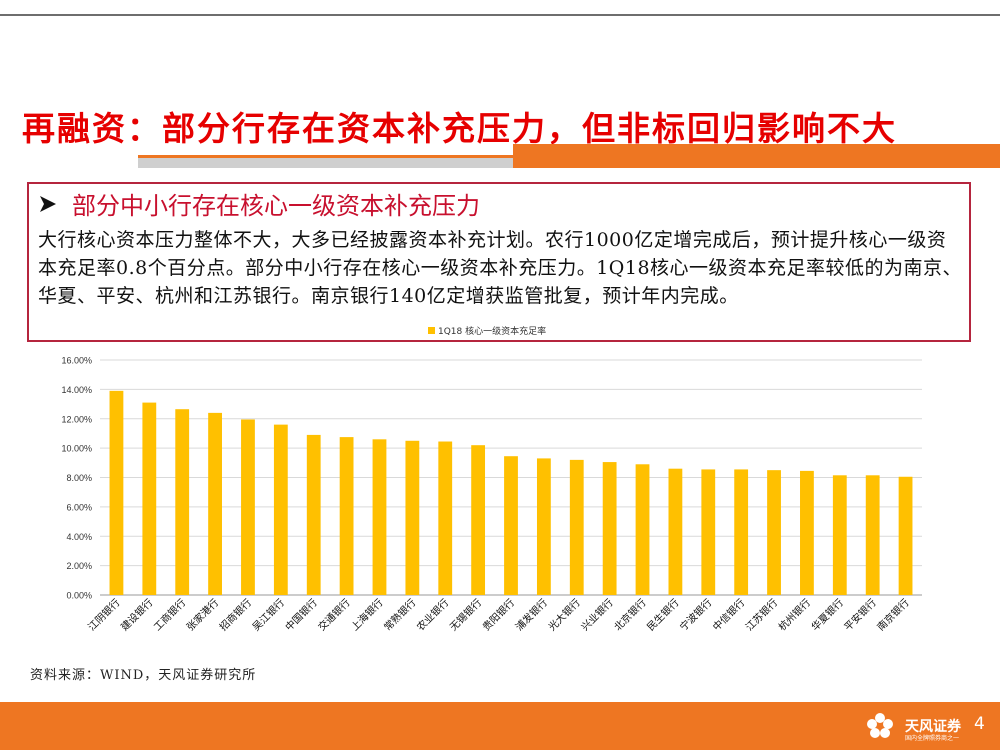 This screenshot has width=1000, height=750. Describe the element at coordinates (761, 614) in the screenshot. I see `x-tick-label: 江苏银行` at that location.